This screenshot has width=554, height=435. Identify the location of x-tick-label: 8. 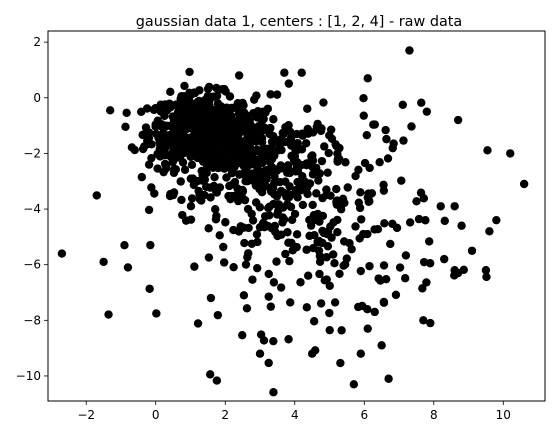
(434, 415).